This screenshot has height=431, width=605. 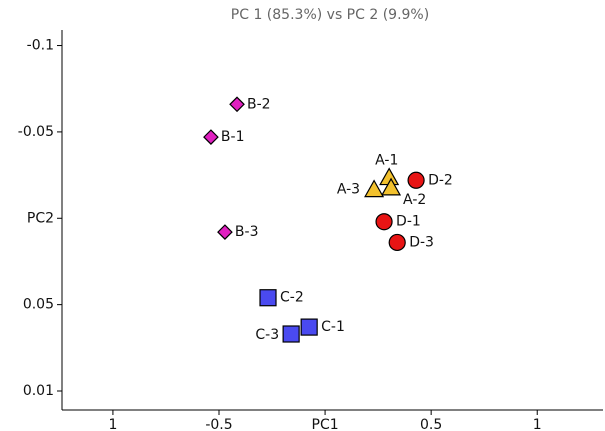 What do you see at coordinates (38, 305) in the screenshot?
I see `y-tick-label: 0.05` at bounding box center [38, 305].